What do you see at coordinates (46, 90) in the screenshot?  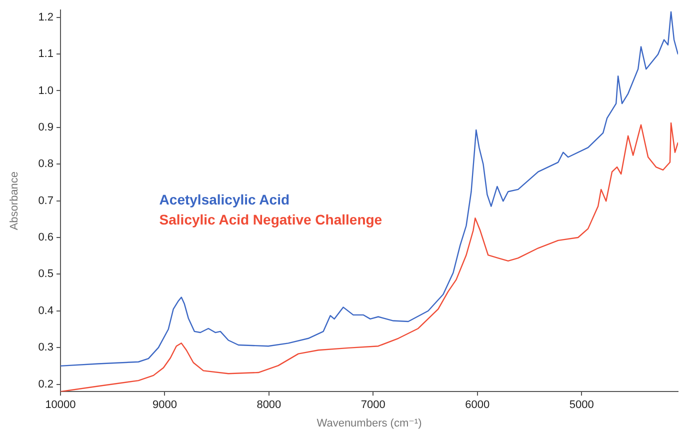 I see `y-tick-label: 1.0` at bounding box center [46, 90].